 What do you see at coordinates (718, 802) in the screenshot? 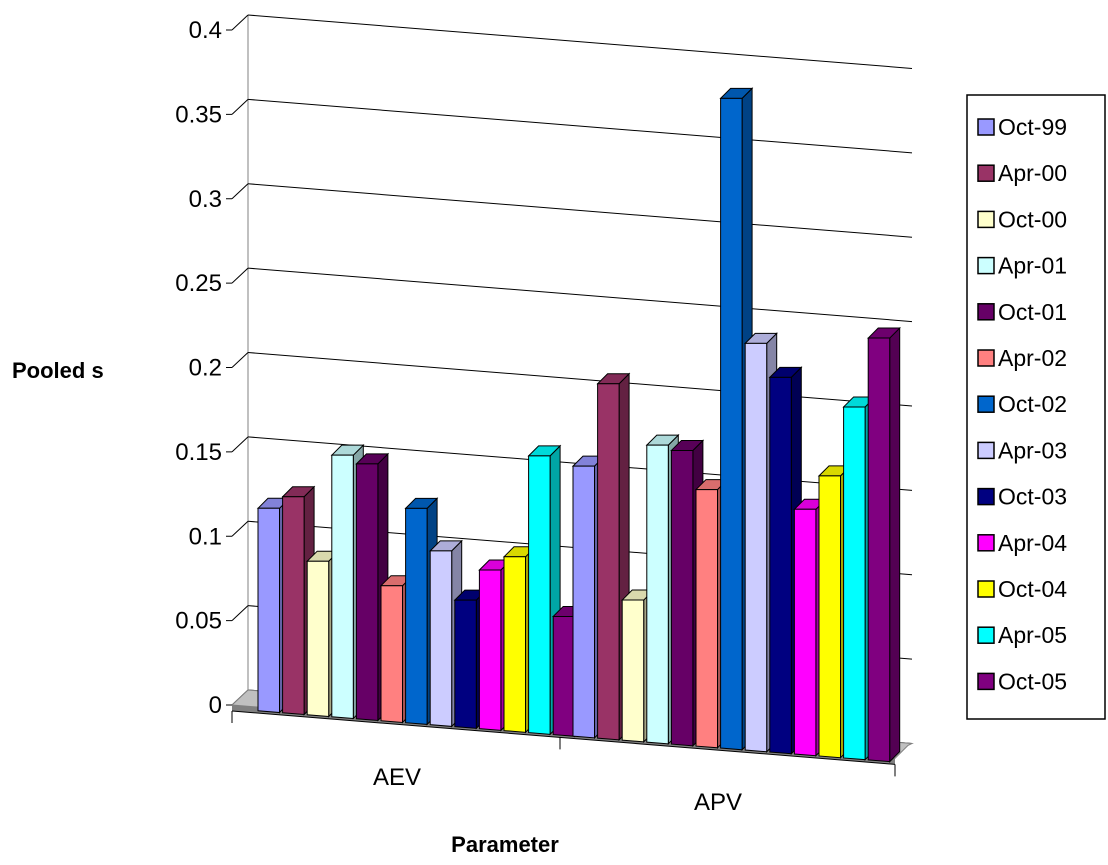
I see `x-category-label: APV` at bounding box center [718, 802].